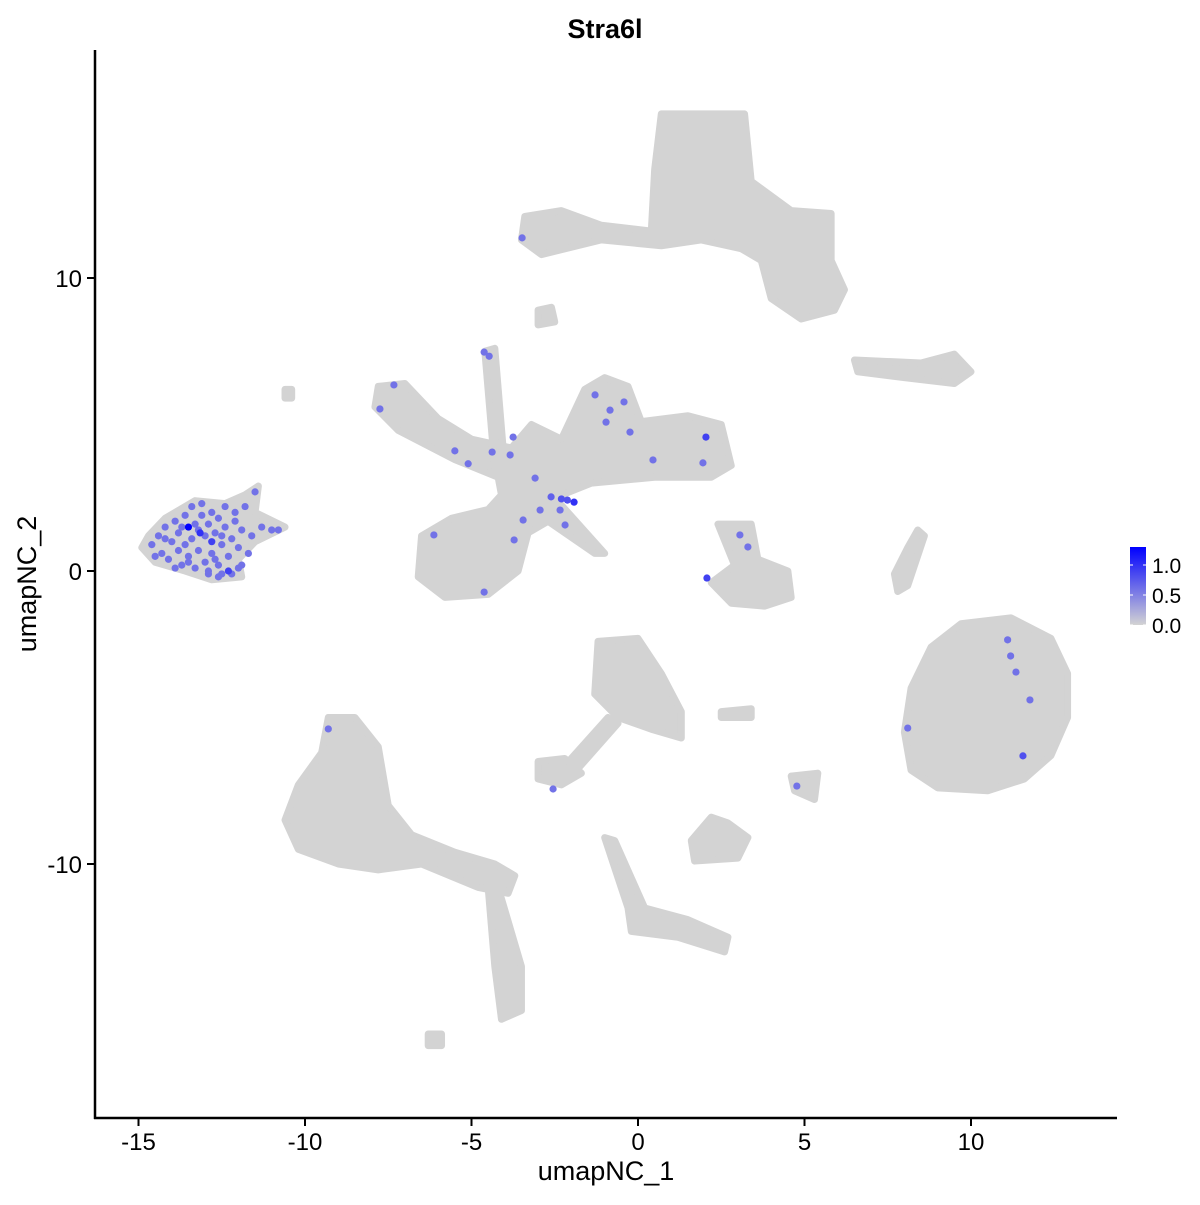 This screenshot has width=1200, height=1205. What do you see at coordinates (64, 865) in the screenshot?
I see `y-tick-label: -10` at bounding box center [64, 865].